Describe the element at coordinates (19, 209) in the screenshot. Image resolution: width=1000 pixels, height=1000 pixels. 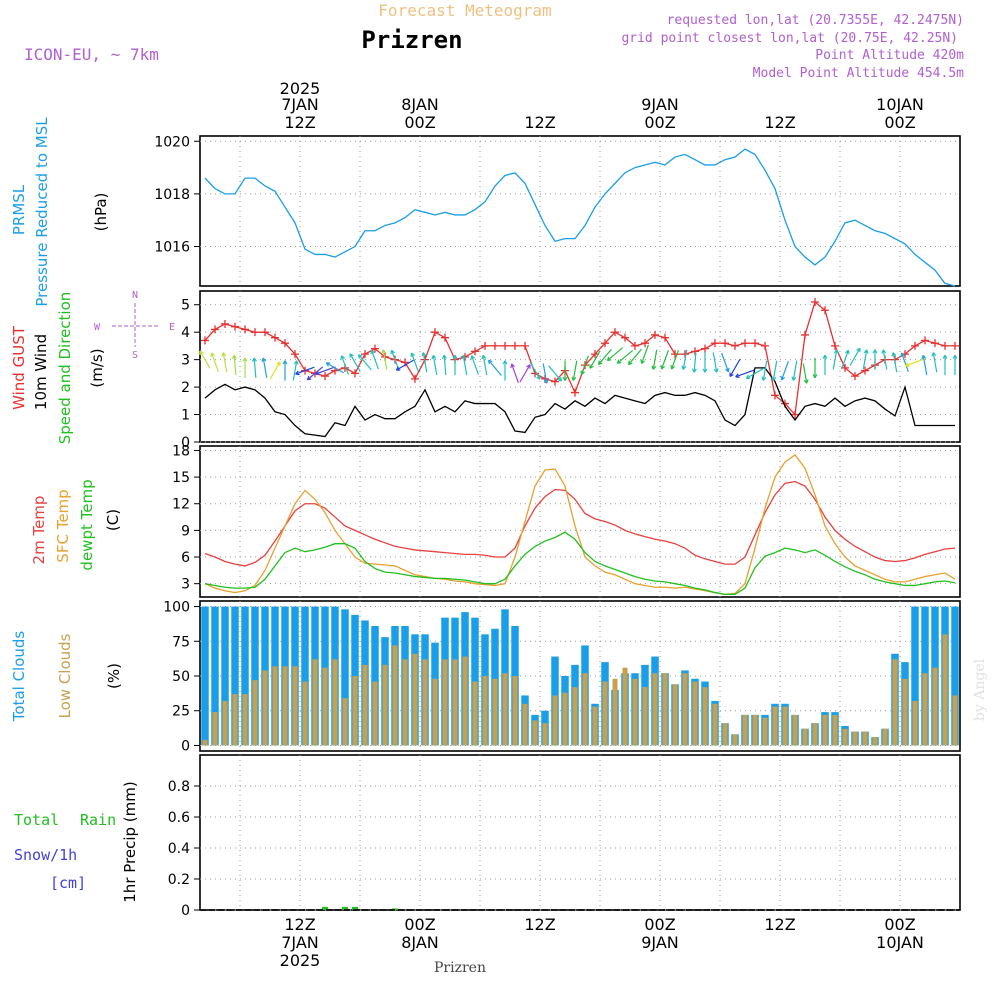
I see `prmsl-label: PRMSL` at that location.